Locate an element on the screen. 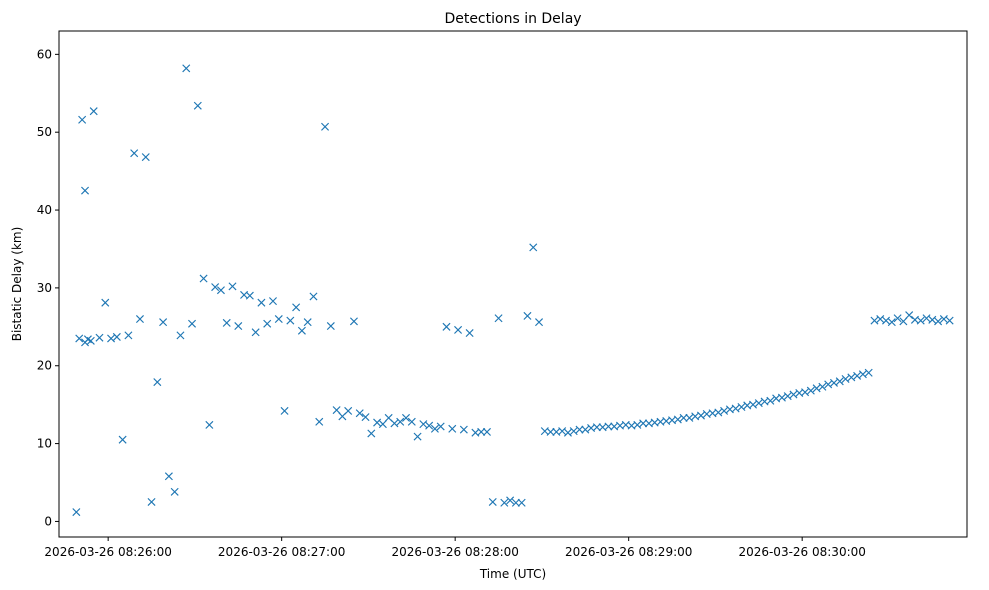 Image resolution: width=989 pixels, height=590 pixels. y-tick-label: 0 is located at coordinates (48, 521).